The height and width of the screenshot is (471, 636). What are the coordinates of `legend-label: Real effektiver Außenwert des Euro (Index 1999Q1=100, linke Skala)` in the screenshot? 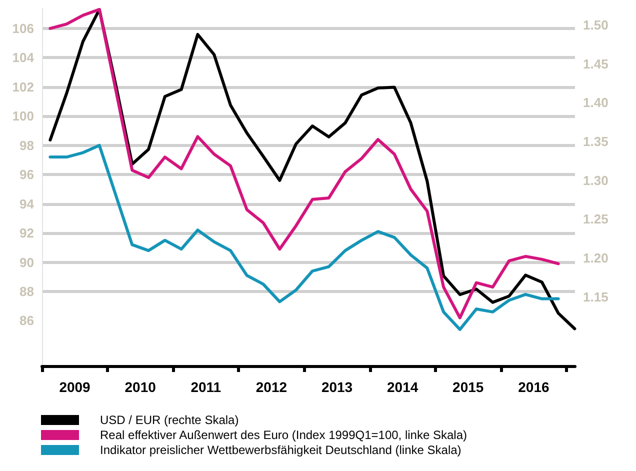 It's located at (283, 435).